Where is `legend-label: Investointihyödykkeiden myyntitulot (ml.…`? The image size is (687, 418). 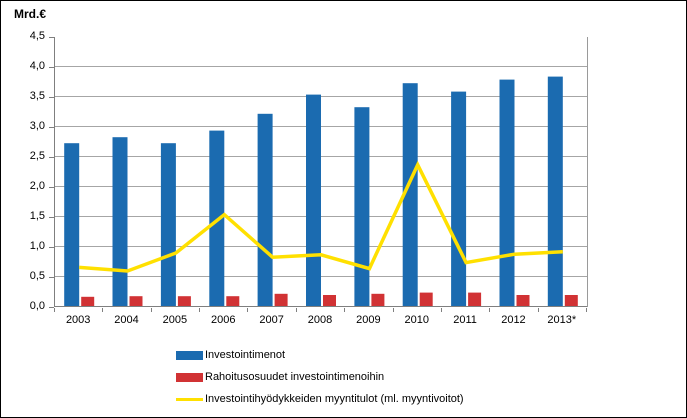 legend-label: Investointihyödykkeiden myyntitulot (ml.… is located at coordinates (334, 399).